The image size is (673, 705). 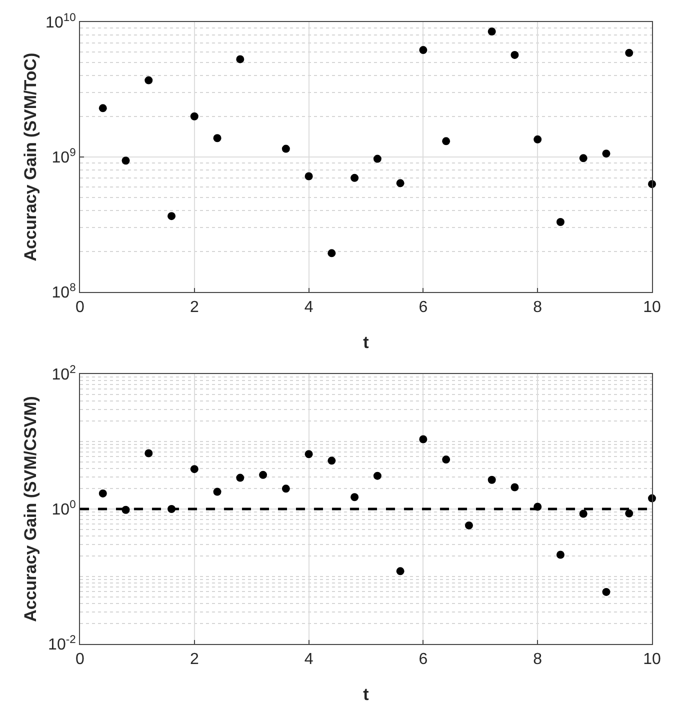 I want to click on y-tick-label: 10$^{2}$, so click(x=64, y=374).